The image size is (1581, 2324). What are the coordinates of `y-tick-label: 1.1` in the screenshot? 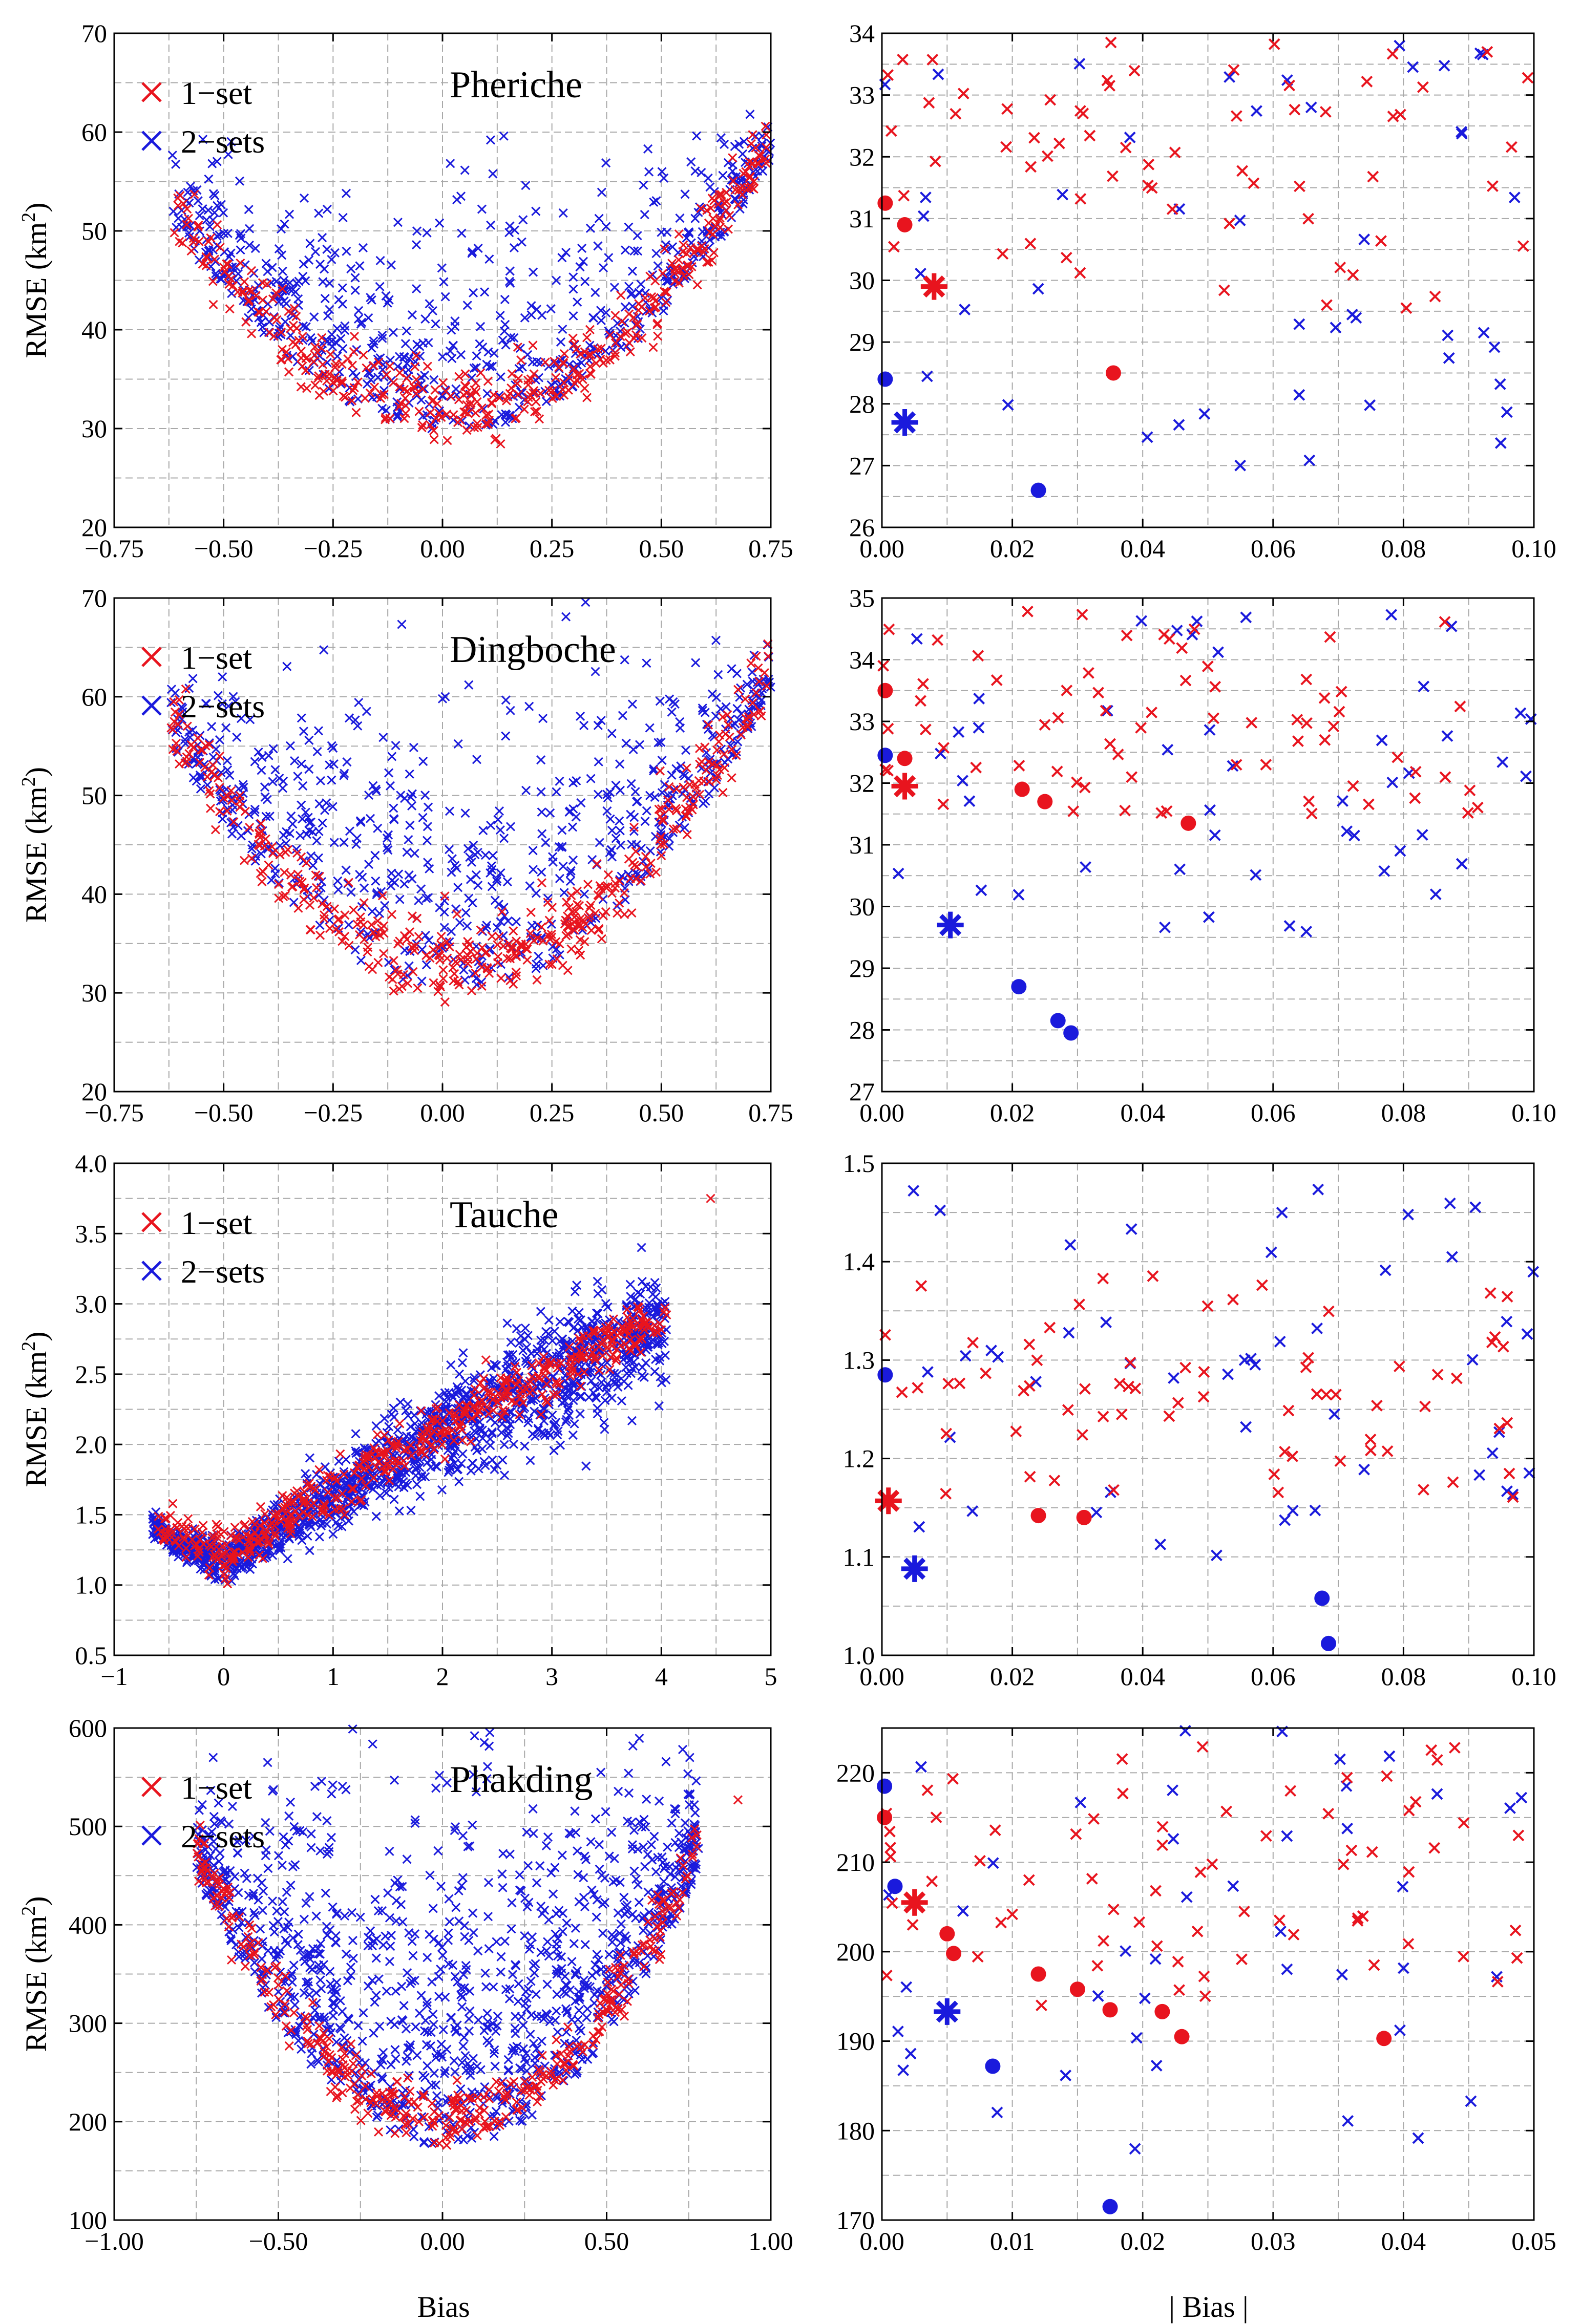 It's located at (859, 1557).